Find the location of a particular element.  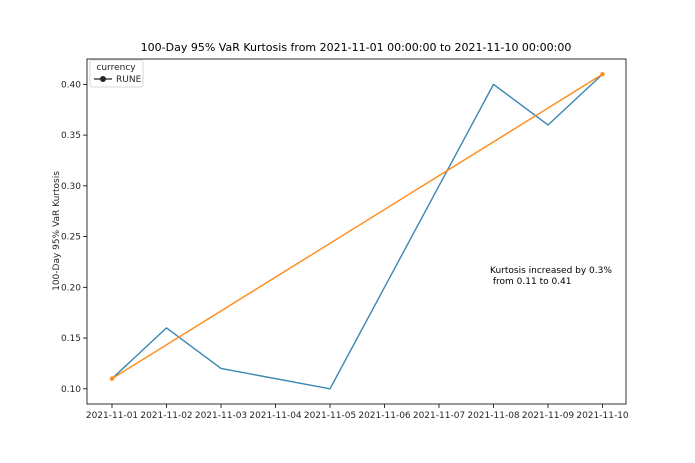

y-axis: 0.10 0.15 0.20 0.25 0.30 0.35 0.40 is located at coordinates (74, 237).